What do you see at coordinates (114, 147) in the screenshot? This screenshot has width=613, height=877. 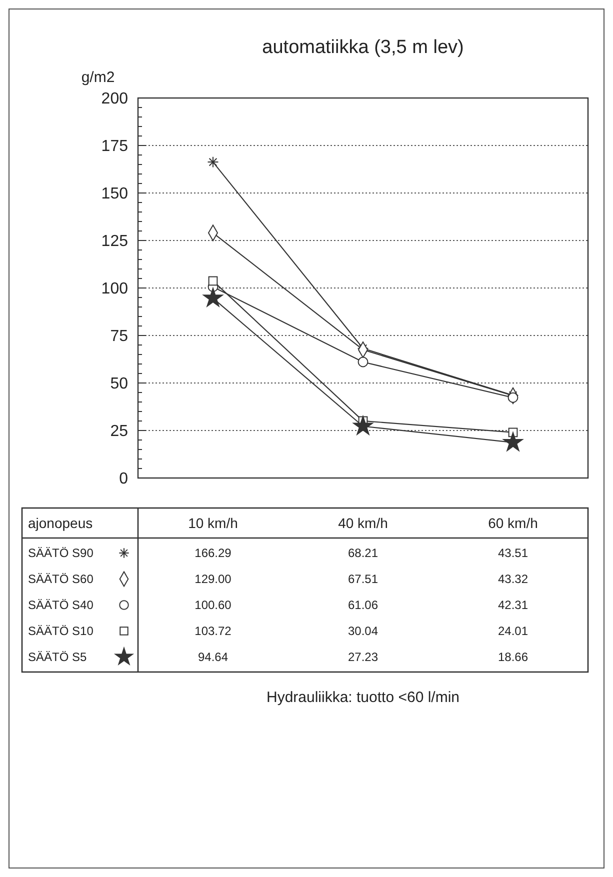 I see `y-tick-label: 175` at bounding box center [114, 147].